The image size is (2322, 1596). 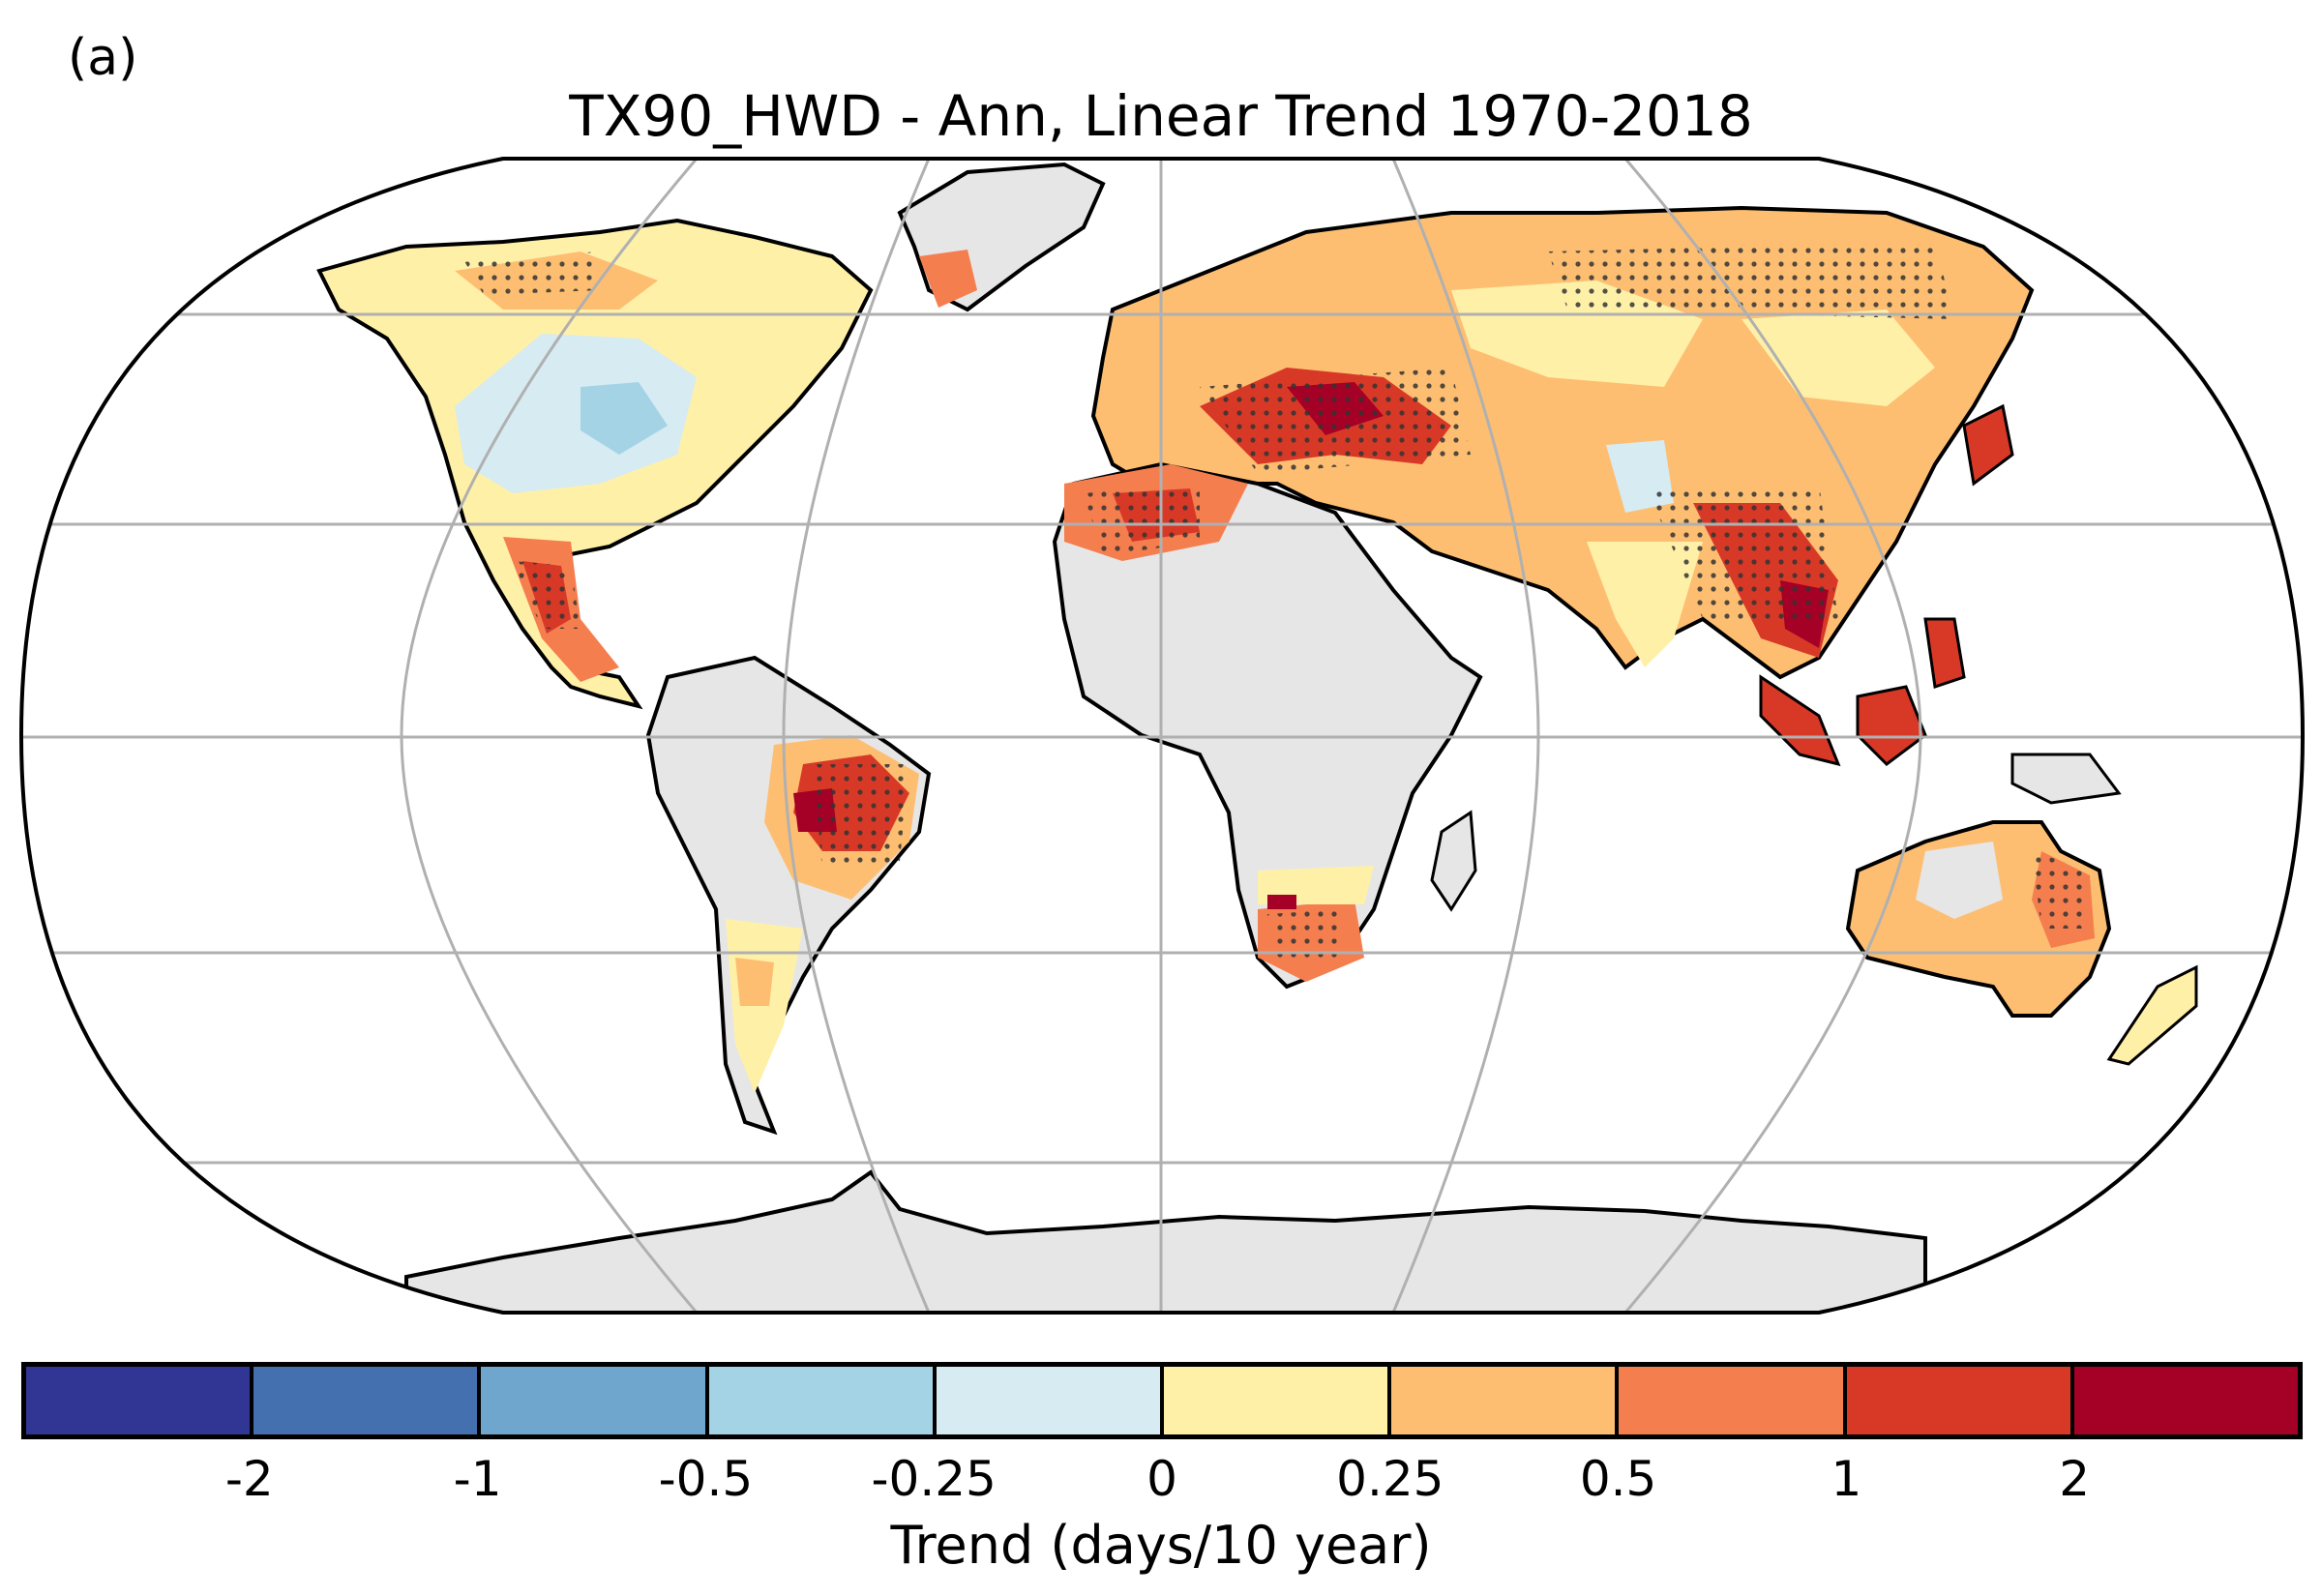 What do you see at coordinates (1618, 1479) in the screenshot?
I see `colorbar-tick-label: 0.5` at bounding box center [1618, 1479].